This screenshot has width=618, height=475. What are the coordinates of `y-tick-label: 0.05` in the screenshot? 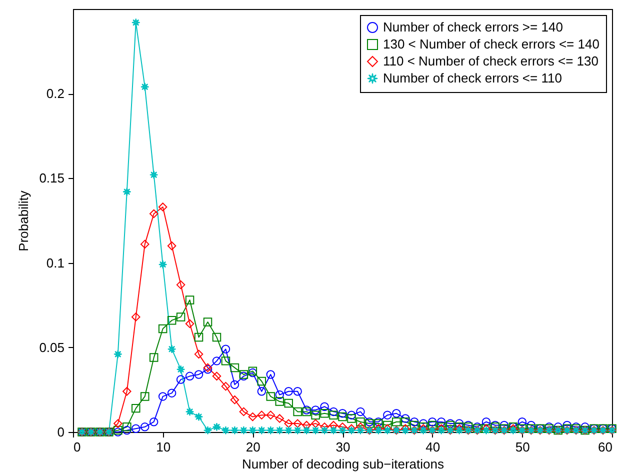 It's located at (51, 347).